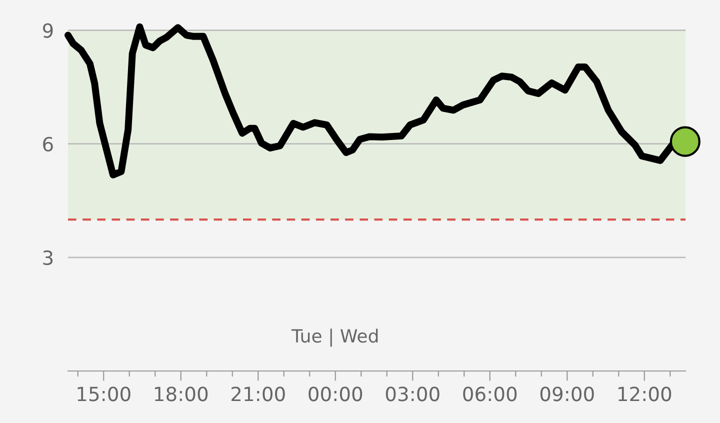 Image resolution: width=720 pixels, height=423 pixels. Describe the element at coordinates (645, 394) in the screenshot. I see `x-tick-label: 12:00` at that location.